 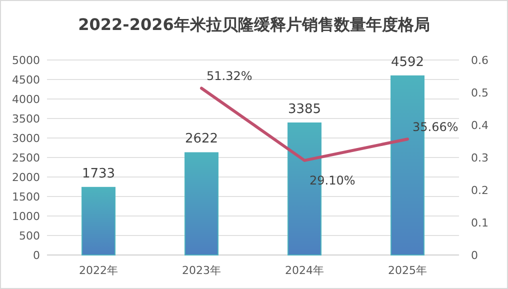 I want to click on data-label: 1733, so click(x=99, y=174).